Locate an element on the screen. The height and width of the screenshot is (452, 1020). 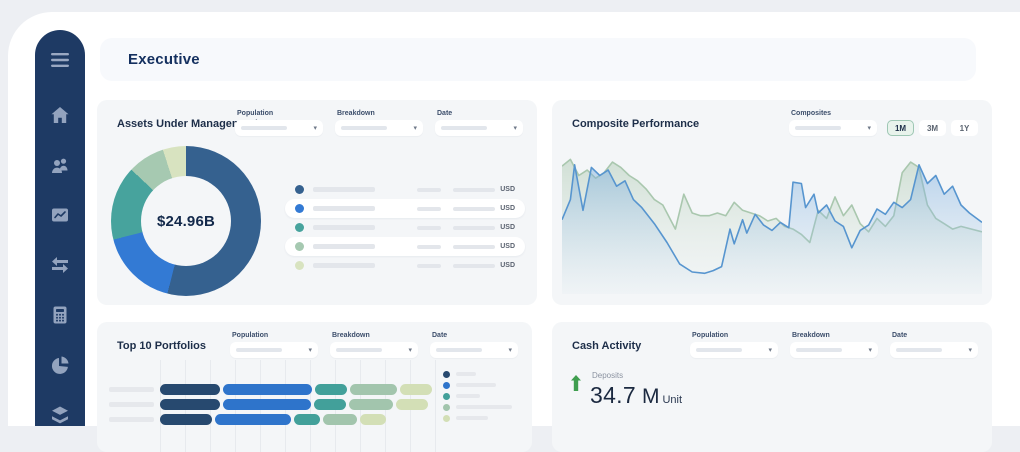
filter-population: Population ▾ is located at coordinates (734, 345).